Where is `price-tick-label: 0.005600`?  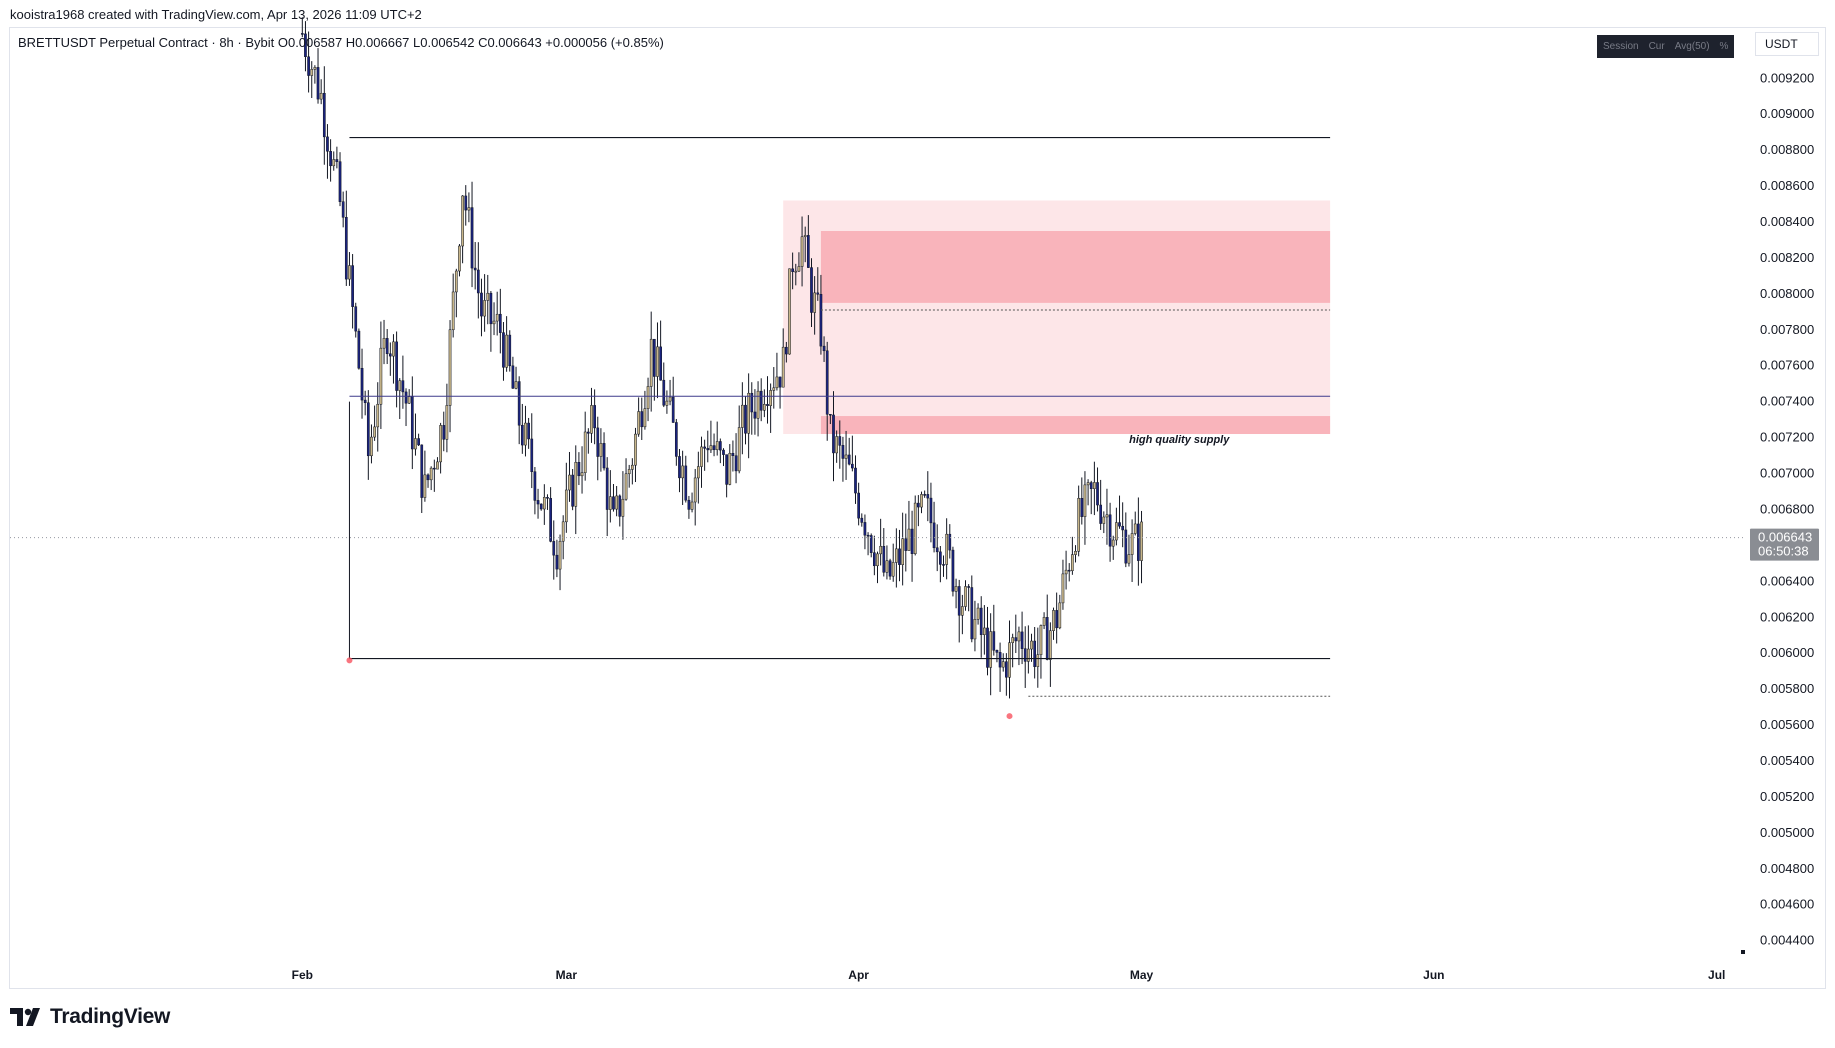
price-tick-label: 0.005600 is located at coordinates (1787, 724).